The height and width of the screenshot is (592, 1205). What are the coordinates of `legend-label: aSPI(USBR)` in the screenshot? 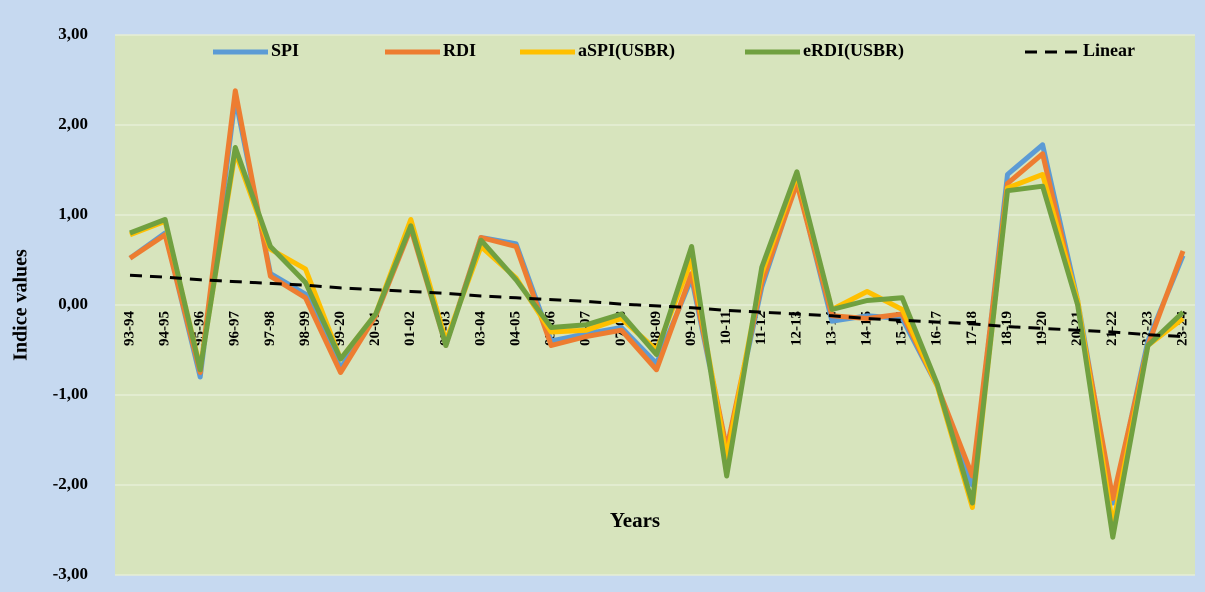 It's located at (626, 50).